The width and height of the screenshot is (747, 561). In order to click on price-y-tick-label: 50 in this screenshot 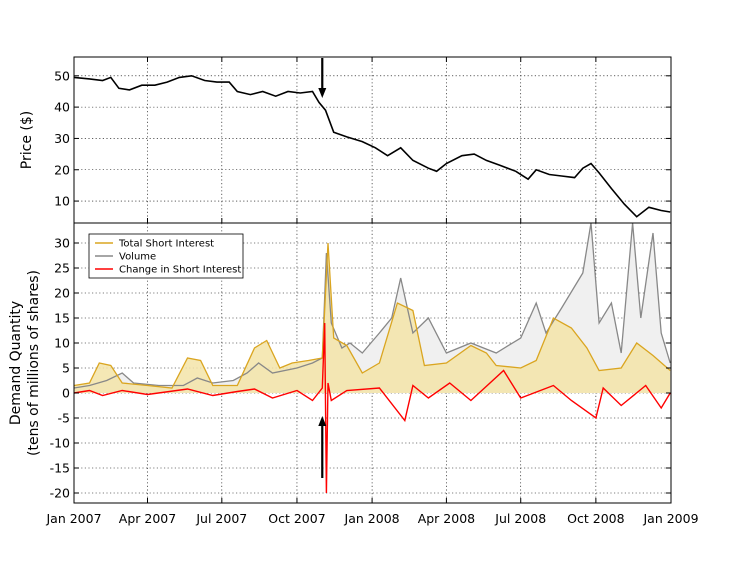, I will do `click(62, 75)`.